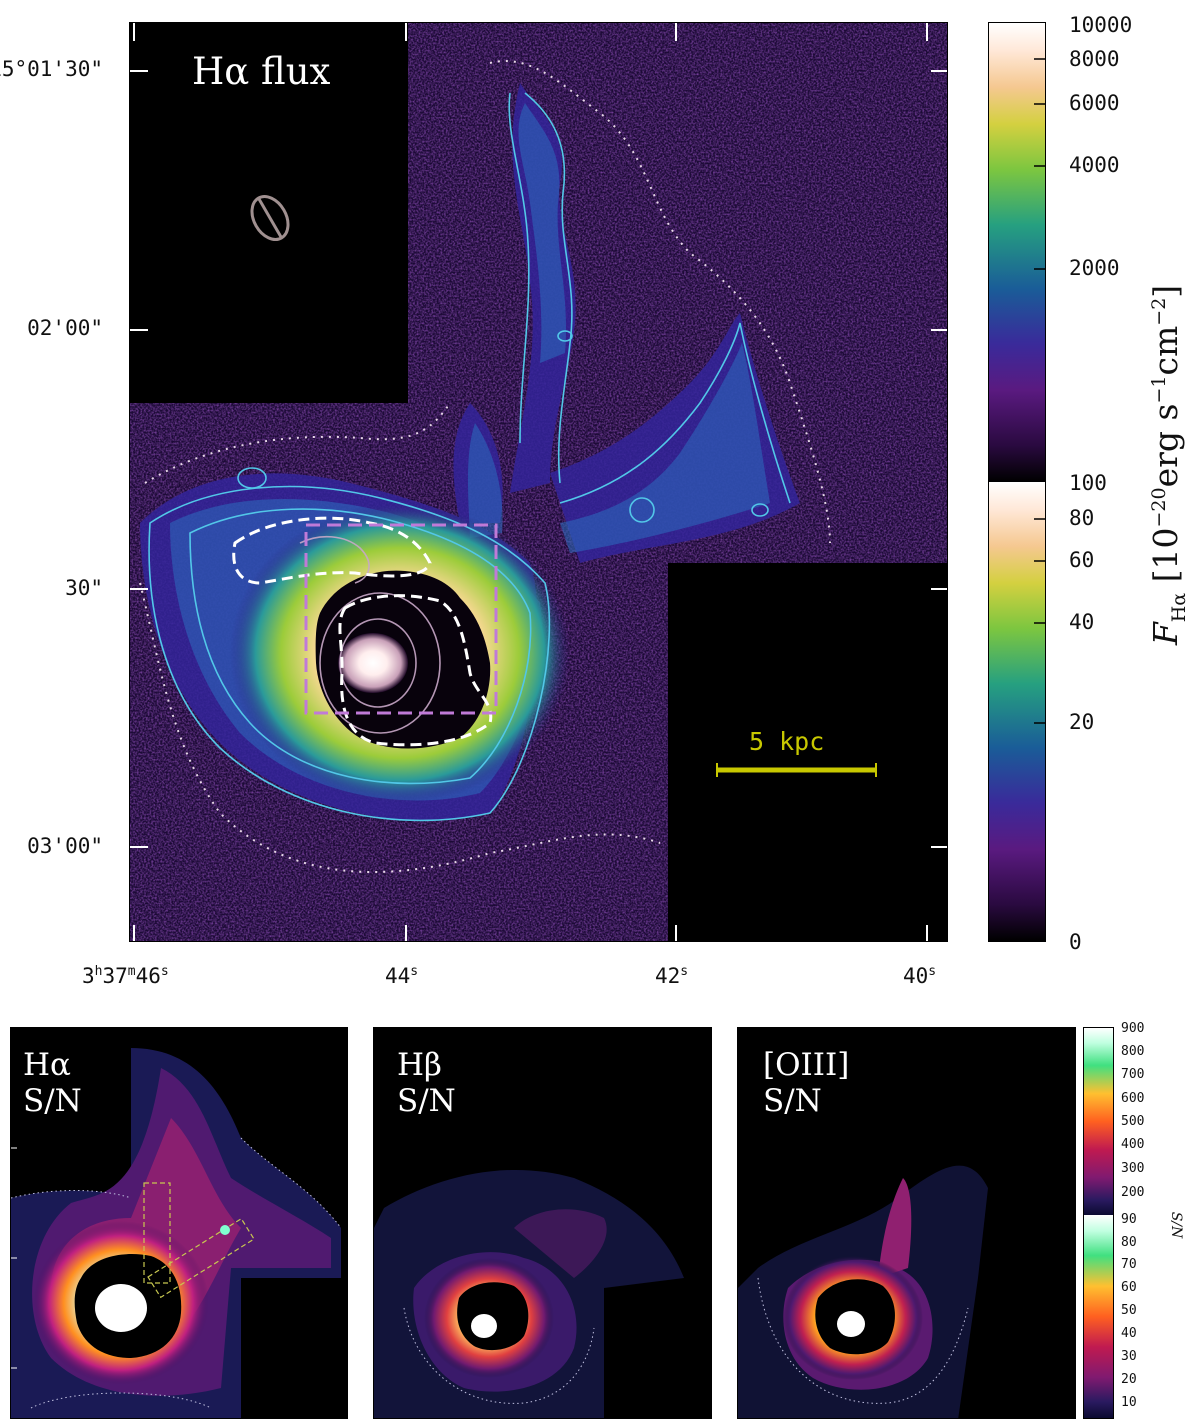 Image resolution: width=1200 pixels, height=1423 pixels. What do you see at coordinates (1133, 1144) in the screenshot?
I see `sn-colorbar-tick: 400` at bounding box center [1133, 1144].